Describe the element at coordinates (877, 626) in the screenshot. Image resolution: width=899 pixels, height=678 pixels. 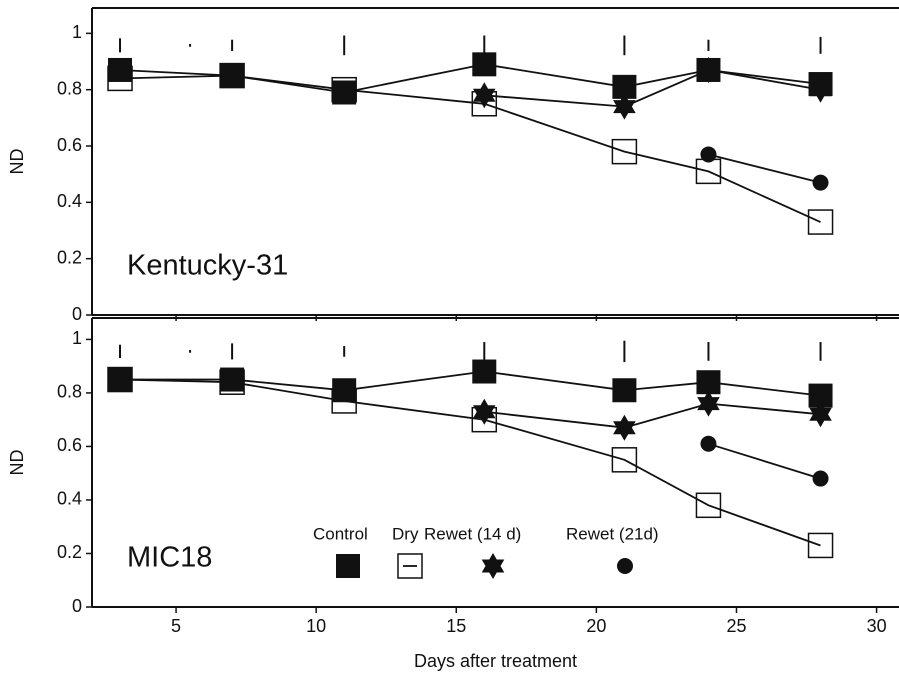
I see `x-tick-label: 30` at that location.